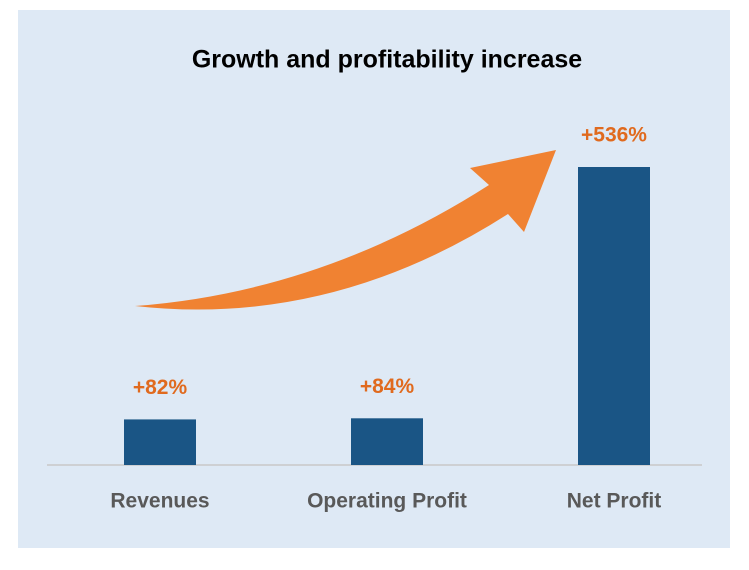  I want to click on chart-title: Growth and profitability increase, so click(387, 60).